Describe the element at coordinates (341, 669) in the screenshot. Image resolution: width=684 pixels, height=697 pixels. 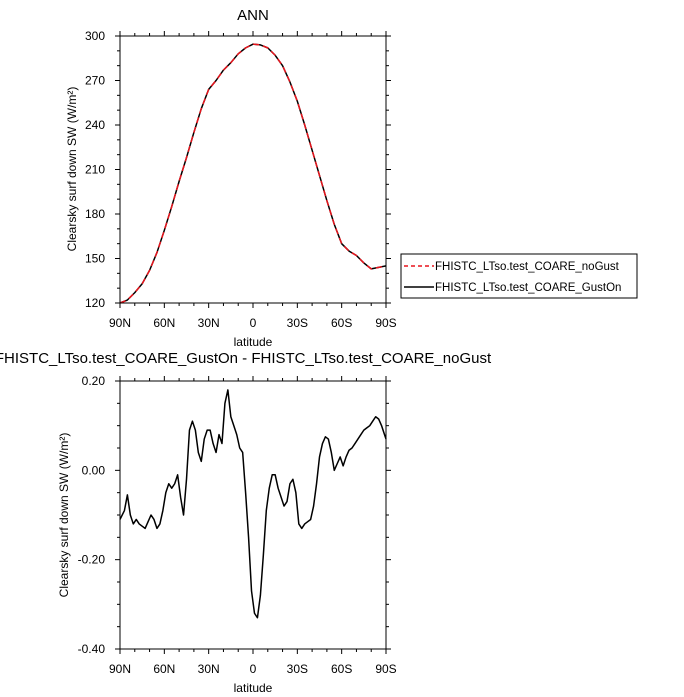
I see `bottom-x-tick-label: 60S` at that location.